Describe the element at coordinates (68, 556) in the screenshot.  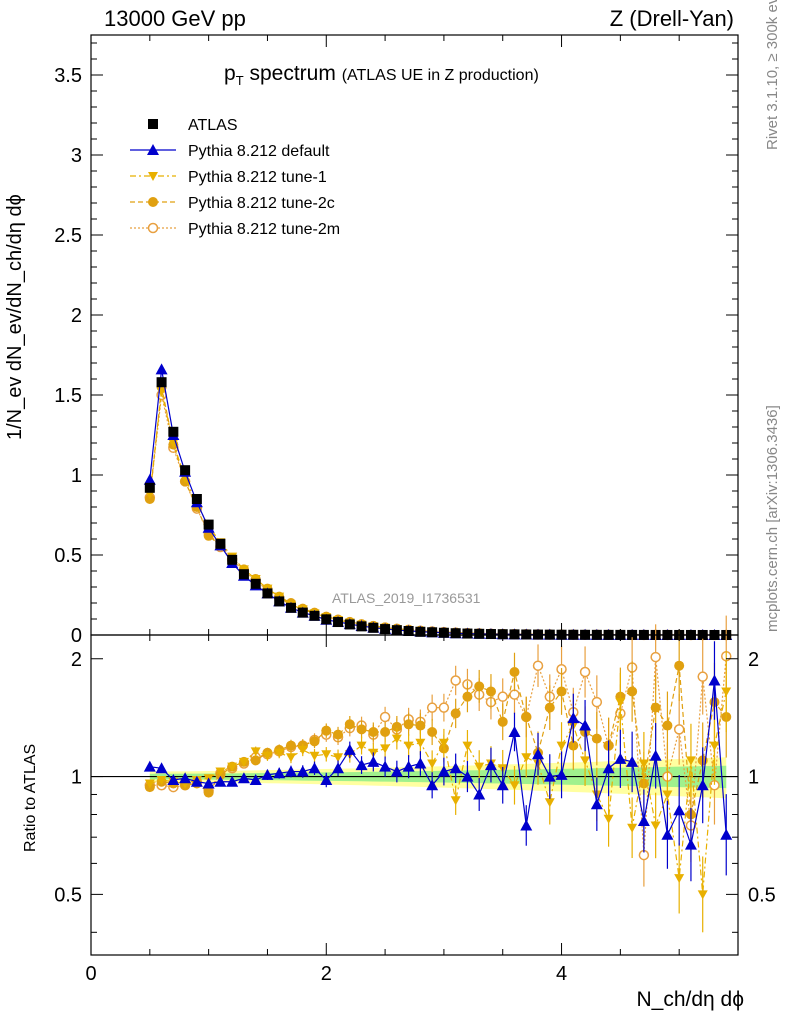
I see `y-tick-label: 0.5` at that location.